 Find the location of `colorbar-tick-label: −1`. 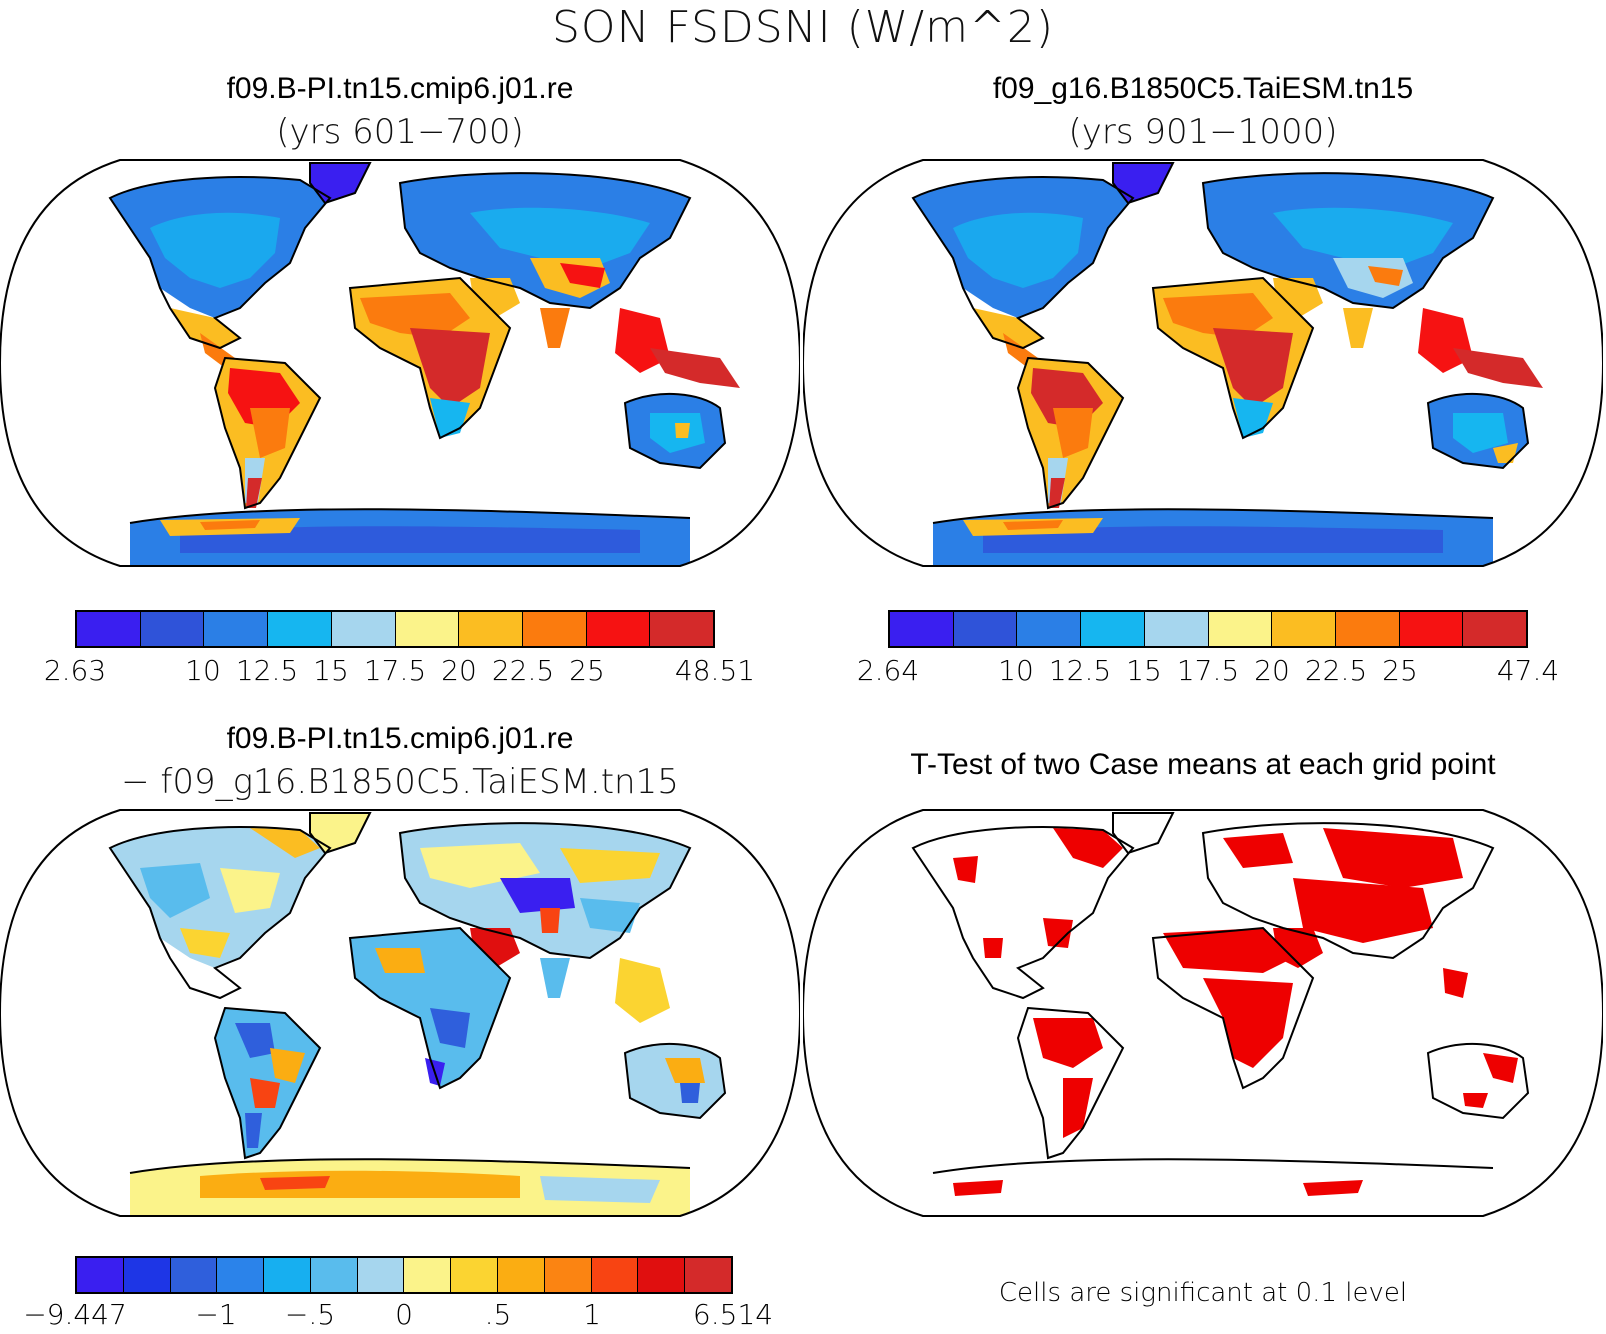

colorbar-tick-label: −1 is located at coordinates (216, 1314).